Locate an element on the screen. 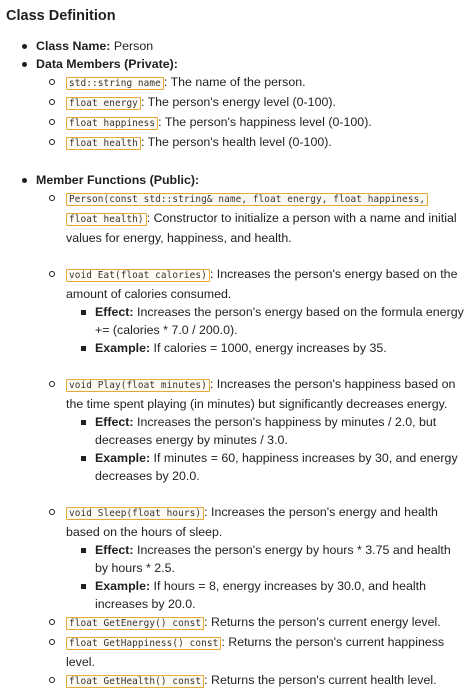 The image size is (470, 691). code-snippet: float GetEnergy() const is located at coordinates (135, 623).